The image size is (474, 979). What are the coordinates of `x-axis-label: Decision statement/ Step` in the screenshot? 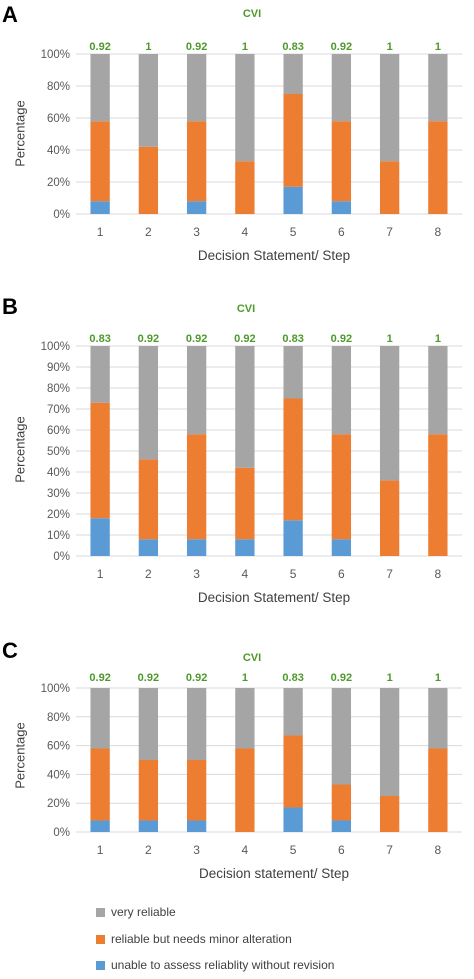 It's located at (274, 873).